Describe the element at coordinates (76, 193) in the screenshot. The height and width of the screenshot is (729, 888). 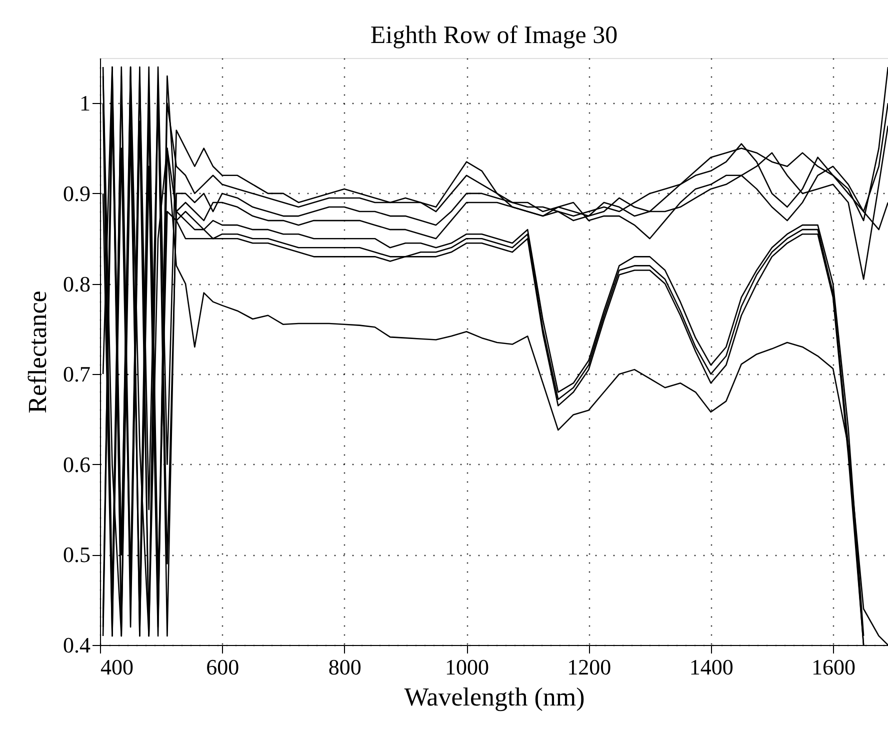
I see `y-tick-label: 0.9` at that location.